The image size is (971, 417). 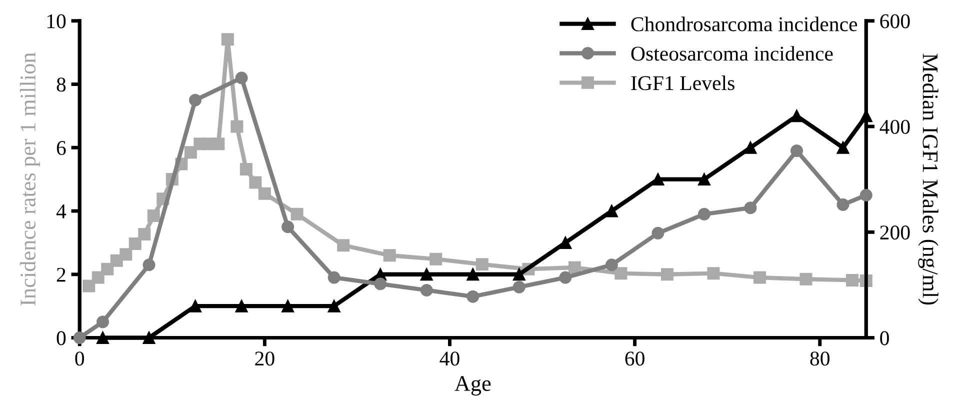 What do you see at coordinates (56, 21) in the screenshot?
I see `y-tick-label: 10` at bounding box center [56, 21].